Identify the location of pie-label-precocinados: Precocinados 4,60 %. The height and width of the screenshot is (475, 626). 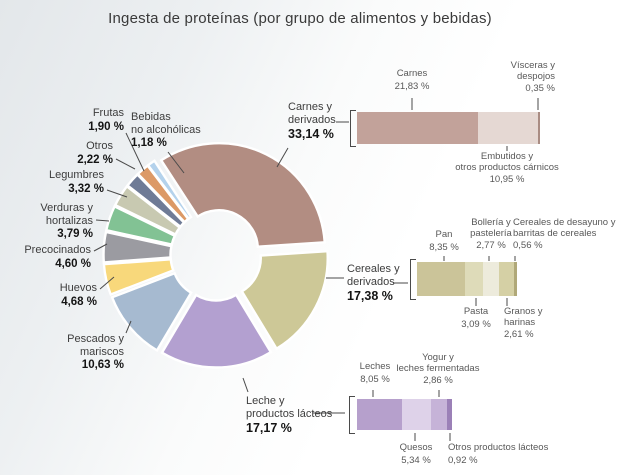
(57, 257).